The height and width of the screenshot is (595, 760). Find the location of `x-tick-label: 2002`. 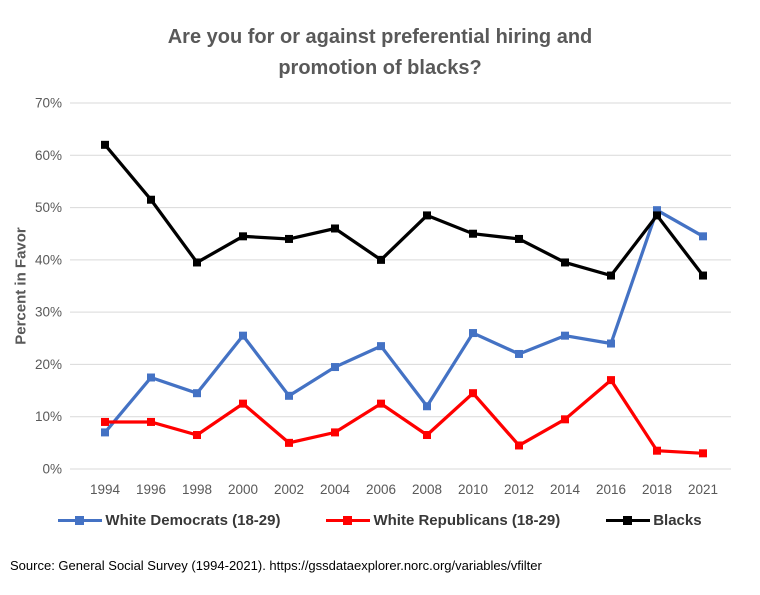

x-tick-label: 2002 is located at coordinates (289, 489).